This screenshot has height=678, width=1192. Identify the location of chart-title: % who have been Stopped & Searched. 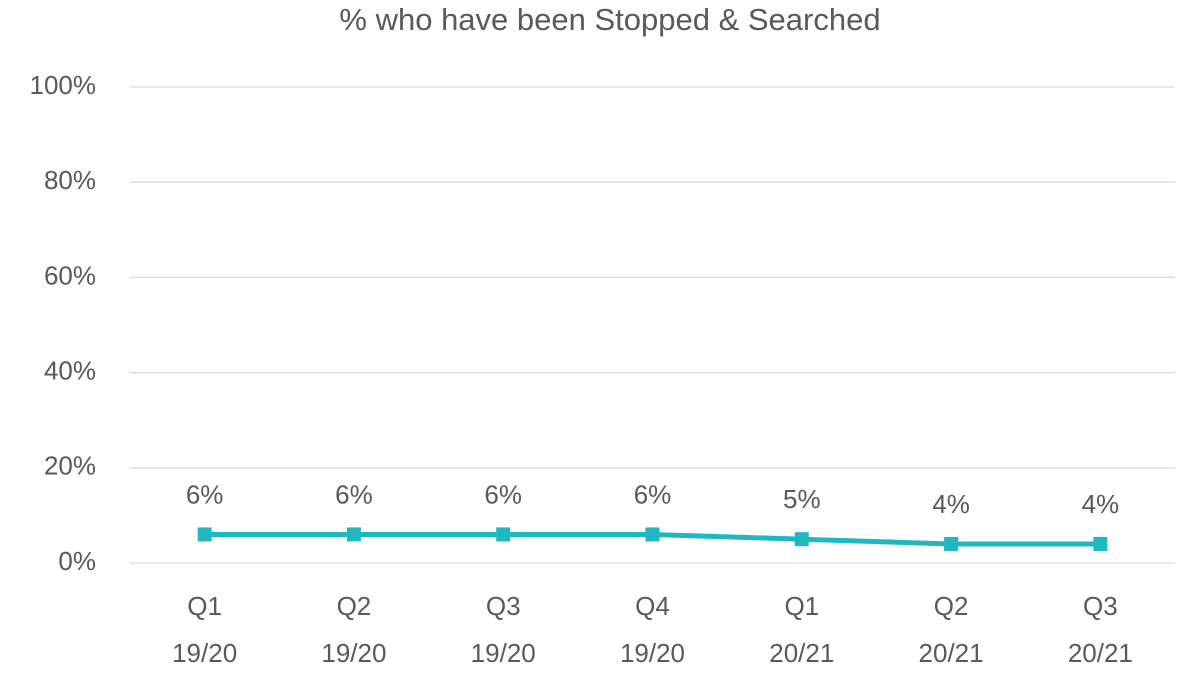
(609, 19).